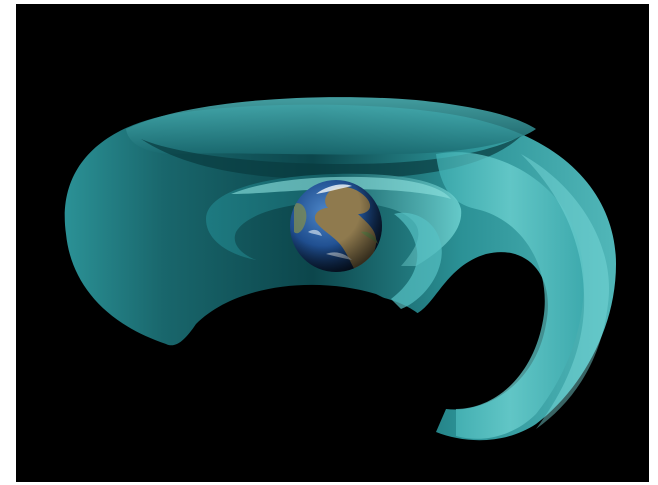  Describe the element at coordinates (331, 158) in the screenshot. I see `outer-belt-inner-shadow` at that location.